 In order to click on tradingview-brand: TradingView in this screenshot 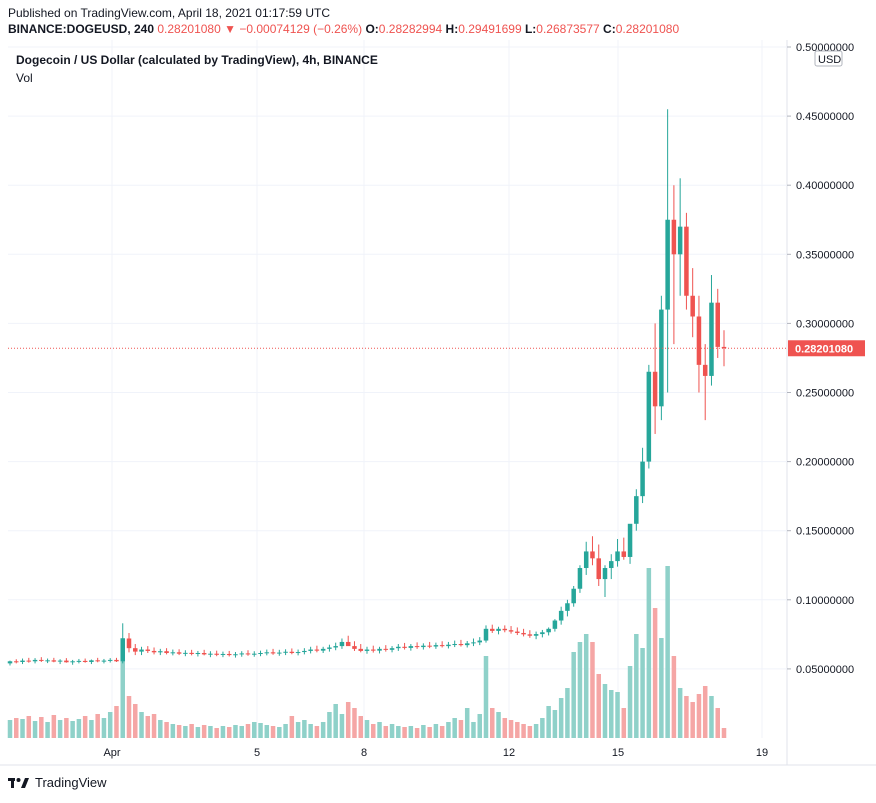, I will do `click(57, 782)`.